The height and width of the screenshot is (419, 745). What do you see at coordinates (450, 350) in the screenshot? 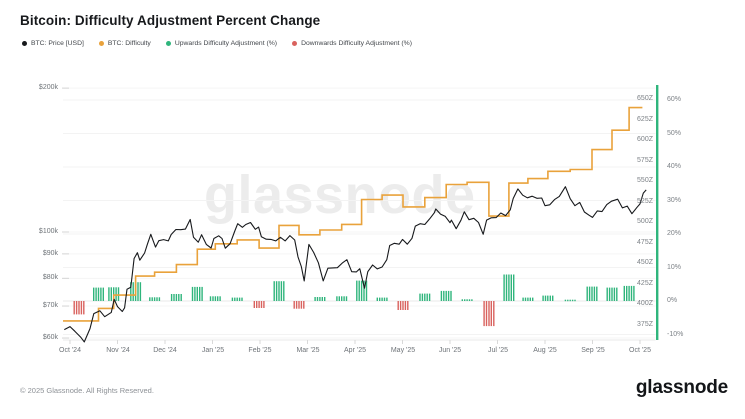
I see `x-axis-month-label: Jun '25` at bounding box center [450, 350].